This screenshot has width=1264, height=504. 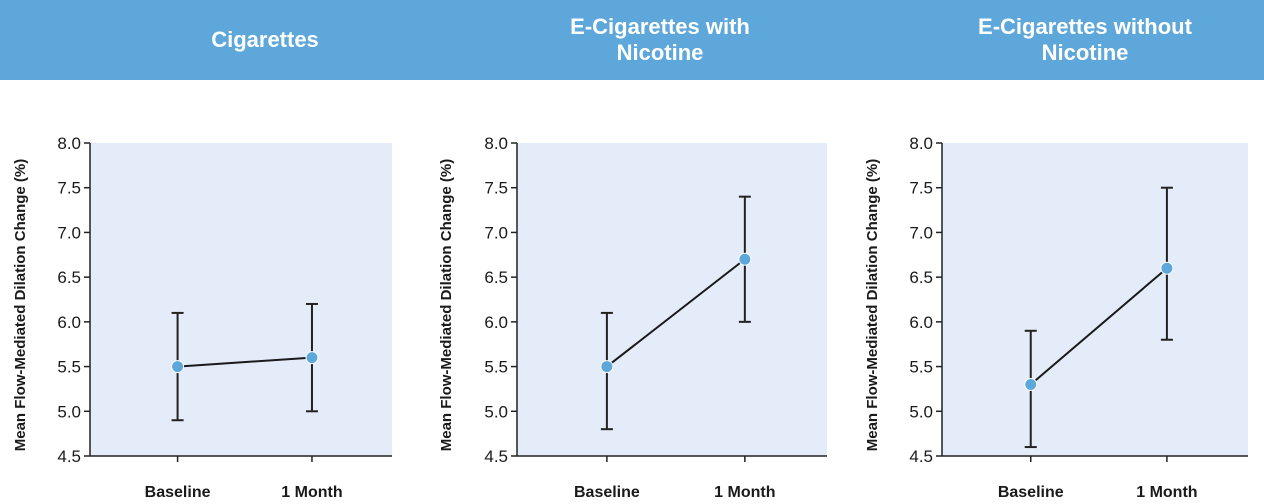 I want to click on panel-title: E-Cigarettes with Nicotine, so click(x=660, y=39).